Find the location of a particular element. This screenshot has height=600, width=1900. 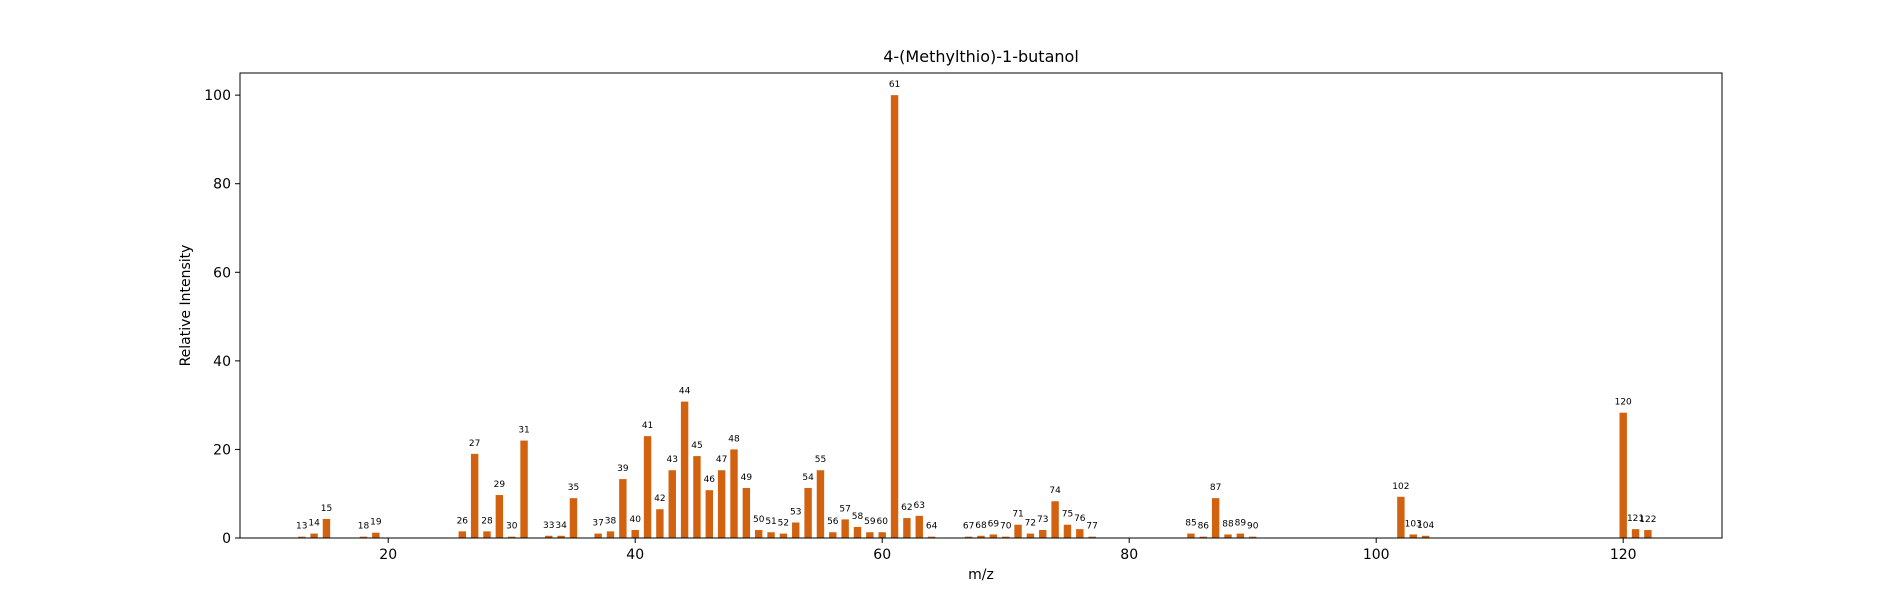

bar-label-mz-73: 73 is located at coordinates (1042, 520).